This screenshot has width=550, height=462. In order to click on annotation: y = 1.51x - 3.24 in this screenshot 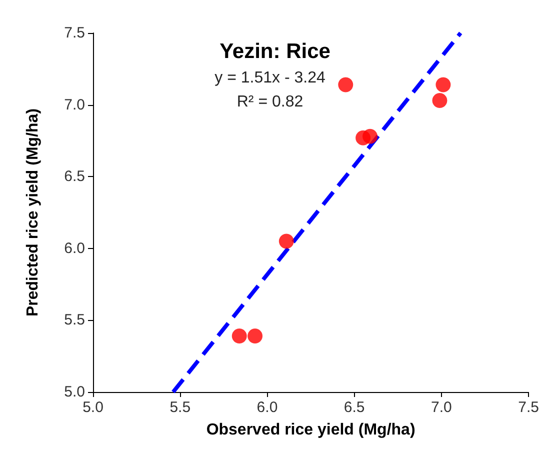, I will do `click(270, 78)`.